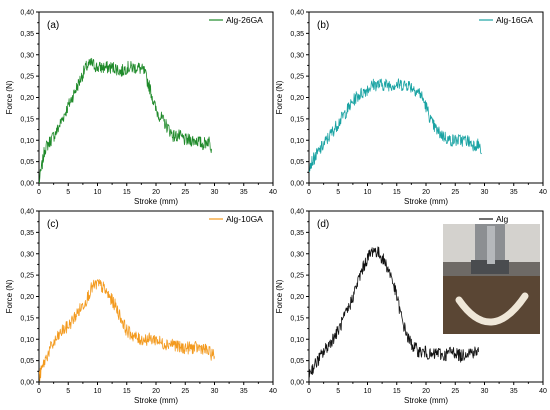  Describe the element at coordinates (502, 219) in the screenshot. I see `legend-label: Alg` at that location.